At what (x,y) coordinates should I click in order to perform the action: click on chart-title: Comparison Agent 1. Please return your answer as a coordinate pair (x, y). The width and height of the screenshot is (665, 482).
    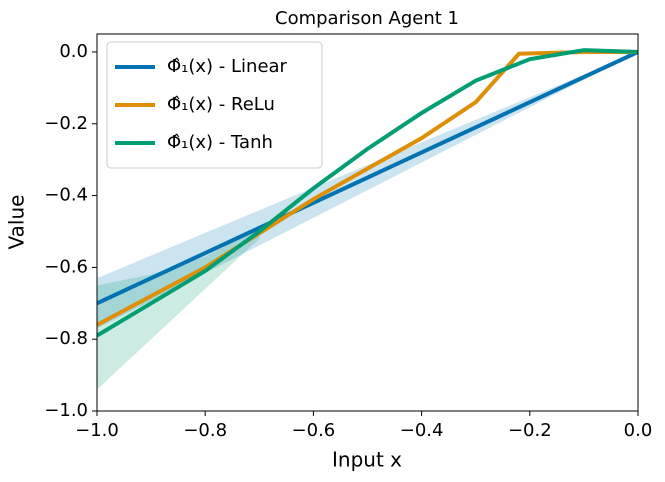
    Looking at the image, I should click on (367, 18).